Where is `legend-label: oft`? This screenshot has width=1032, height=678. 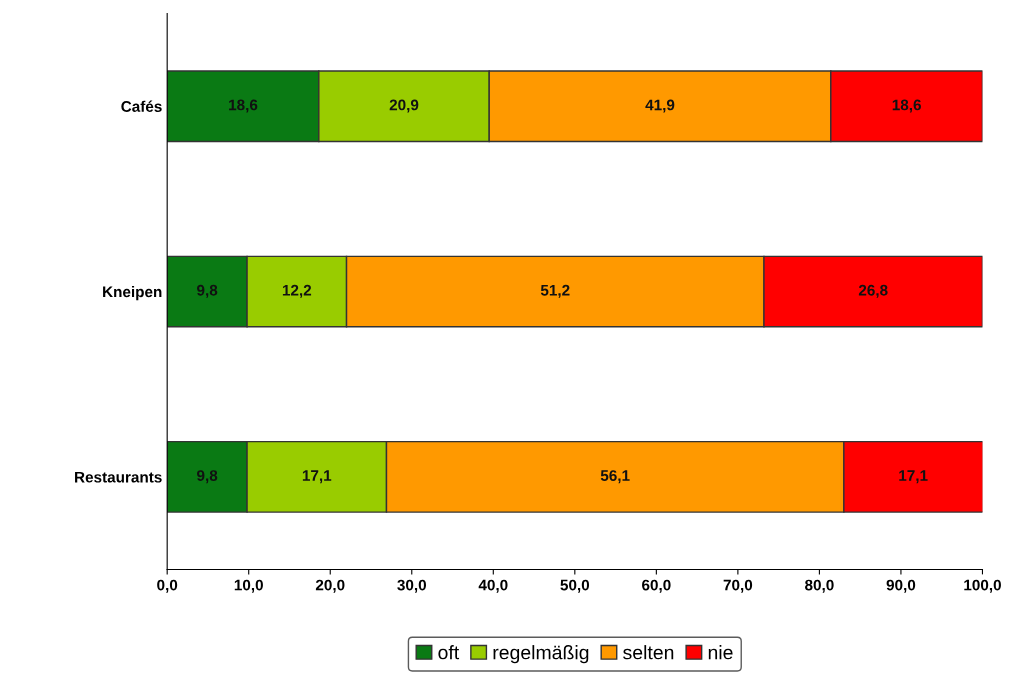
legend-label: oft is located at coordinates (449, 652).